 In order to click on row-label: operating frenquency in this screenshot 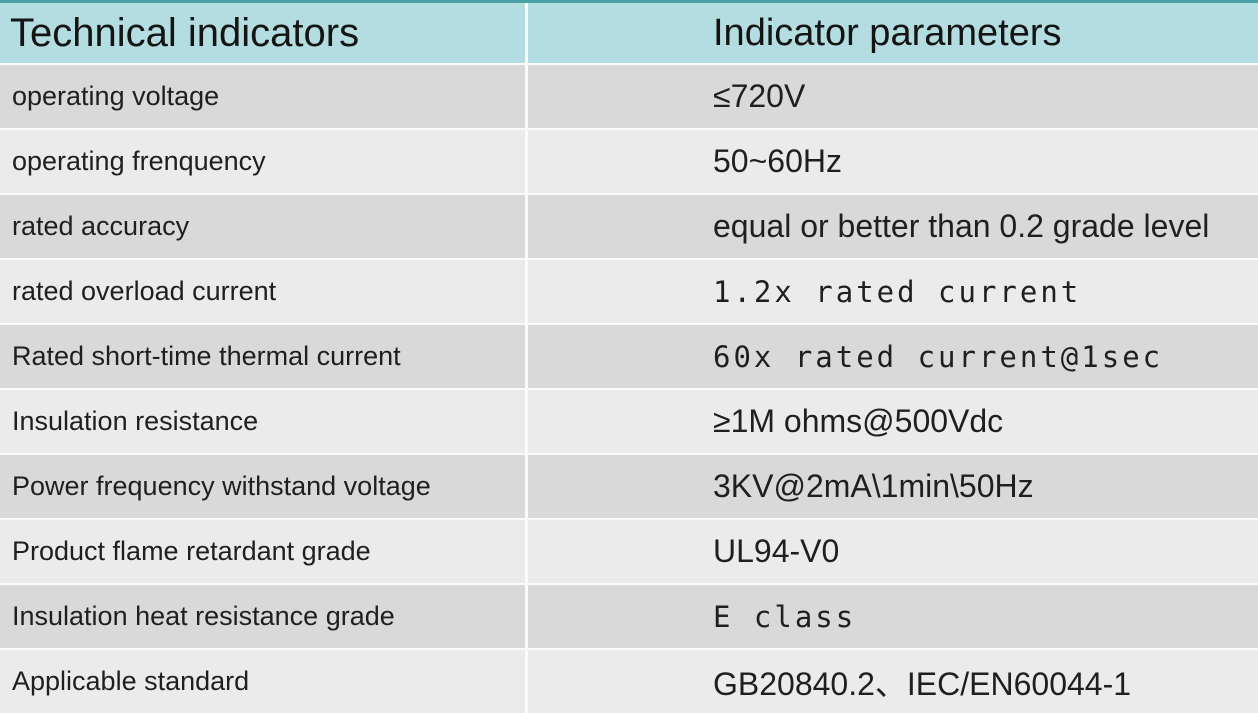, I will do `click(139, 161)`.